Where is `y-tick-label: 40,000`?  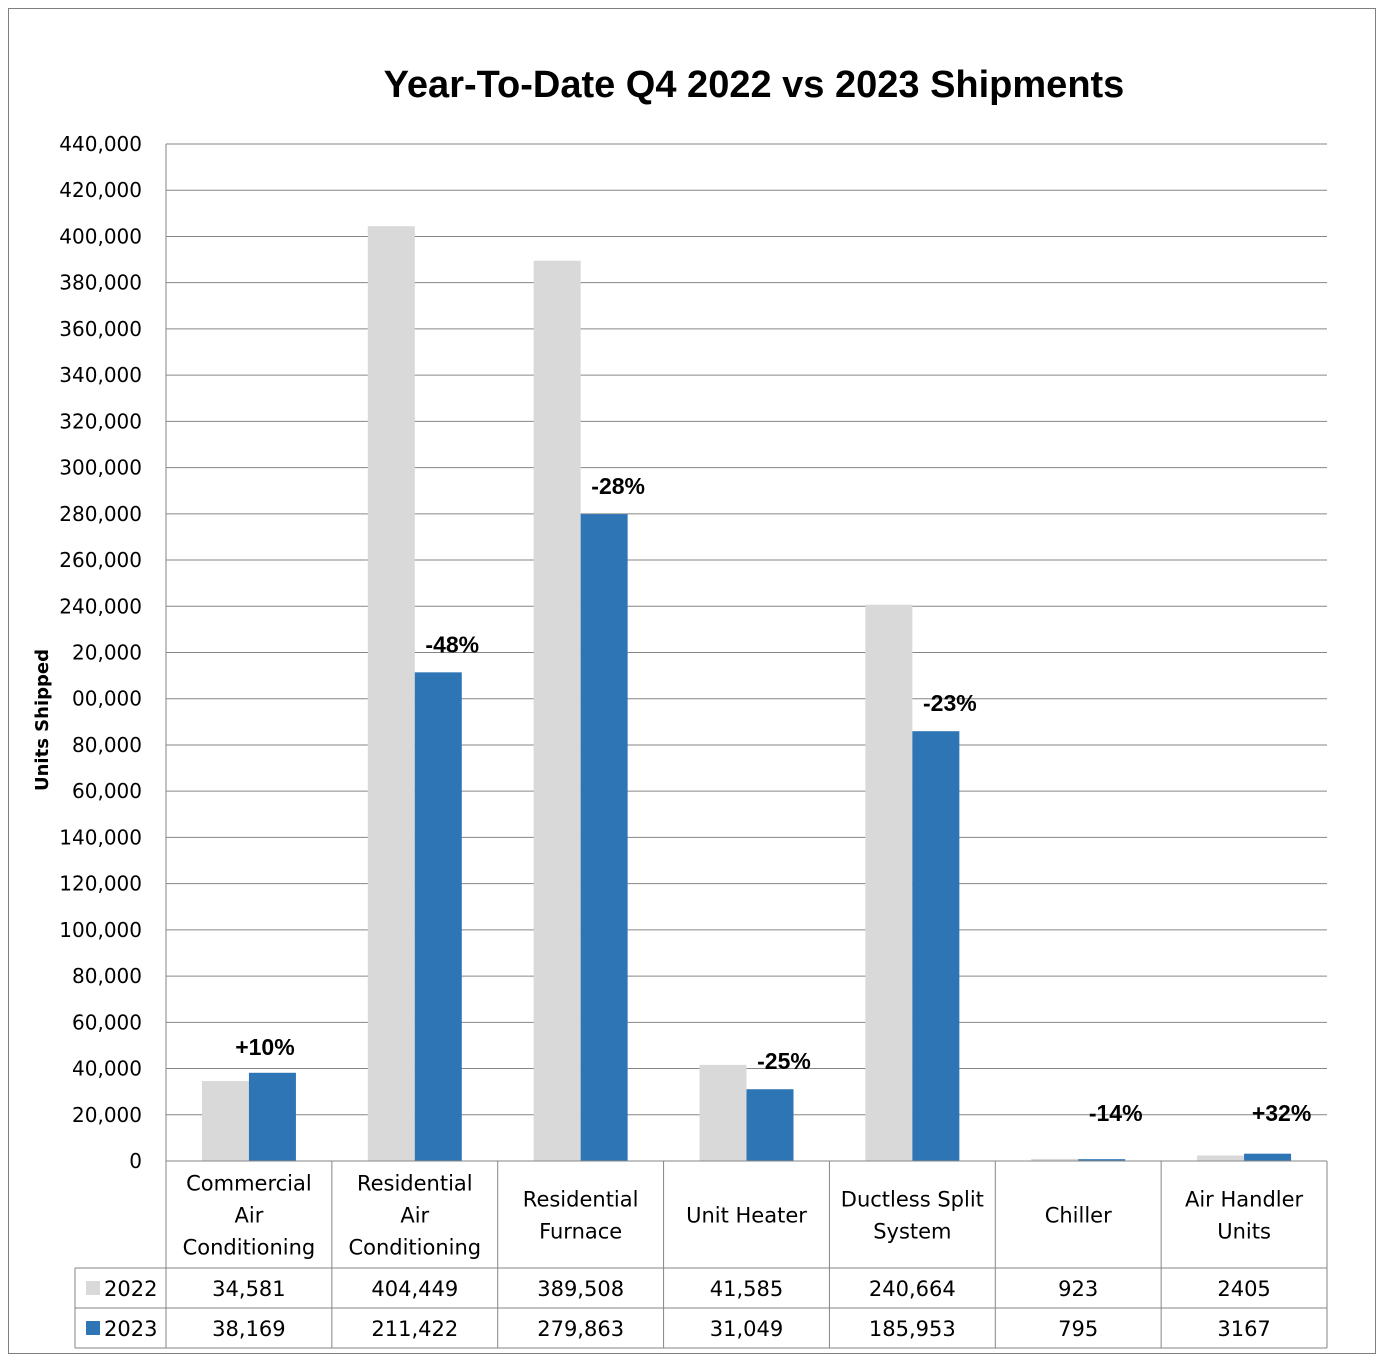 y-tick-label: 40,000 is located at coordinates (107, 1069).